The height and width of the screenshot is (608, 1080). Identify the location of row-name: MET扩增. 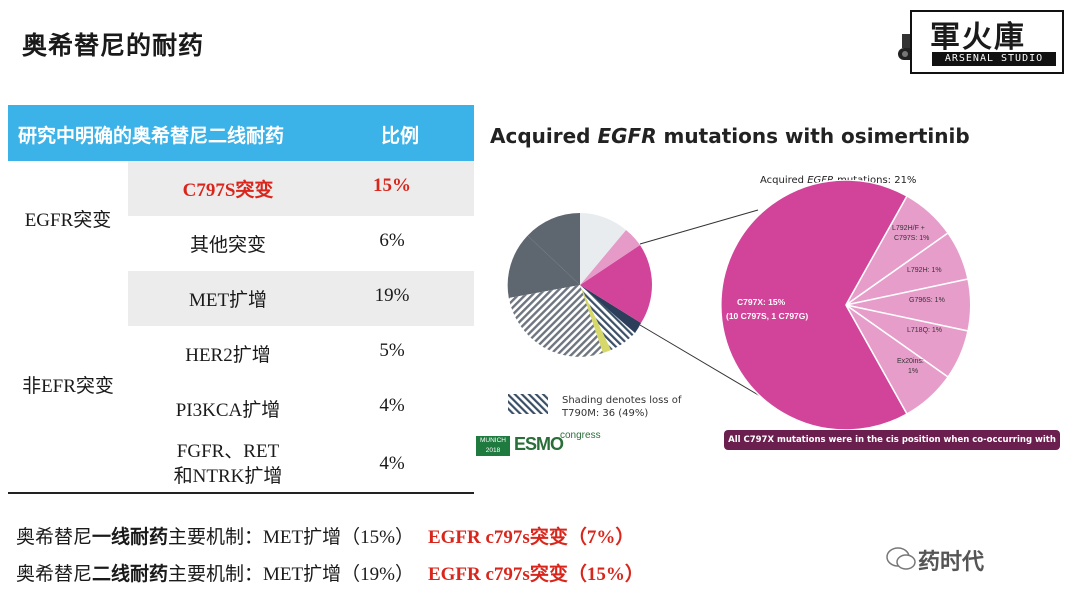
(228, 300).